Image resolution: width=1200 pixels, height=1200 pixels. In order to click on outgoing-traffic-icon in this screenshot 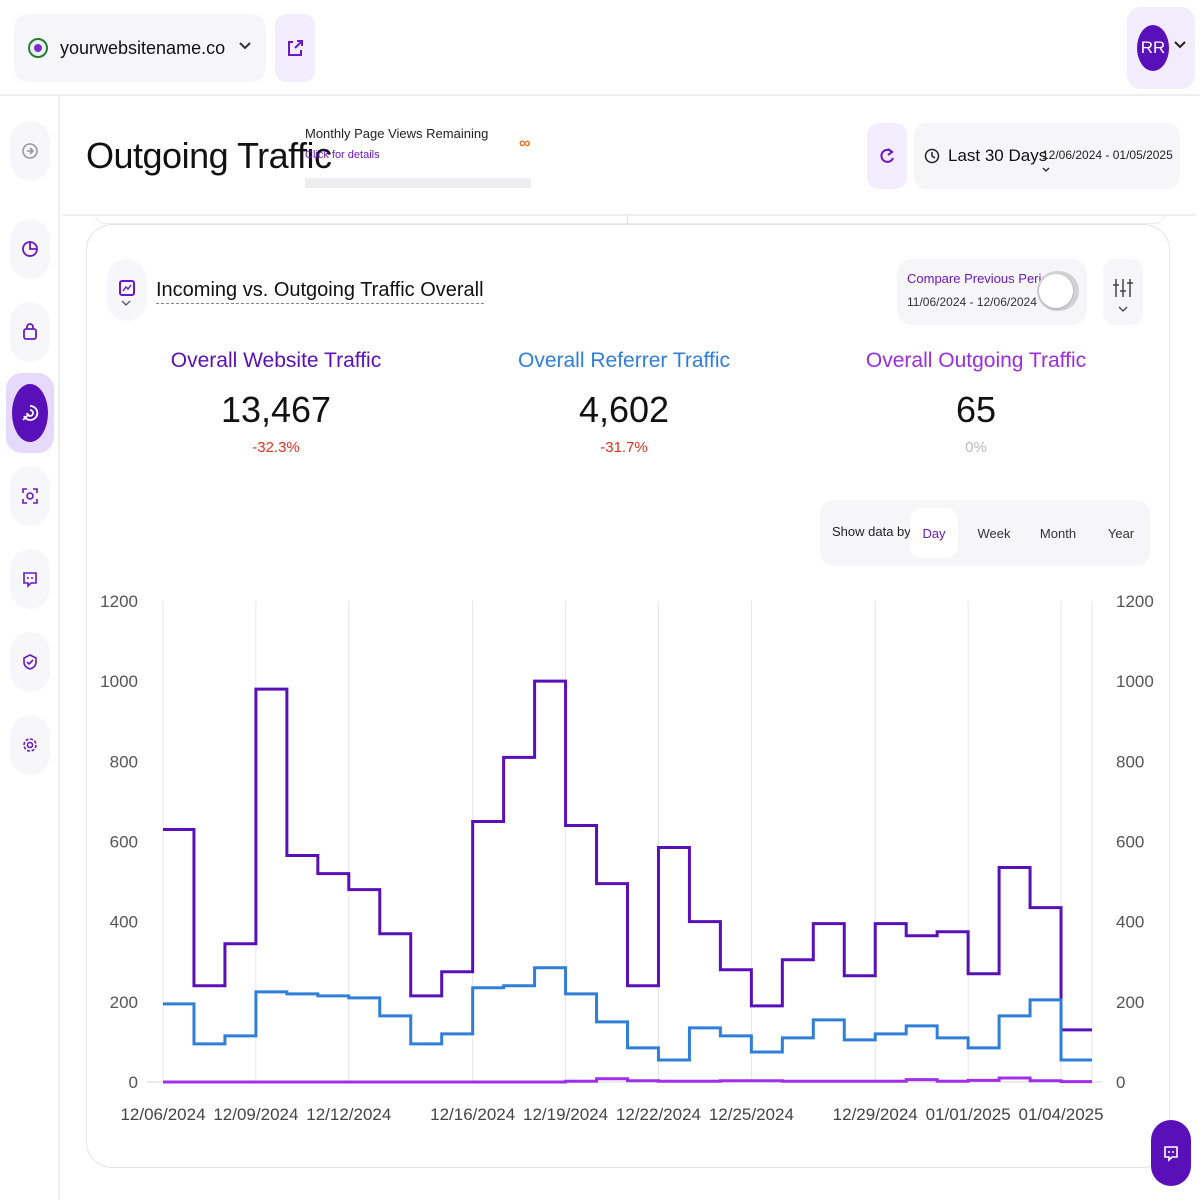, I will do `click(30, 413)`.